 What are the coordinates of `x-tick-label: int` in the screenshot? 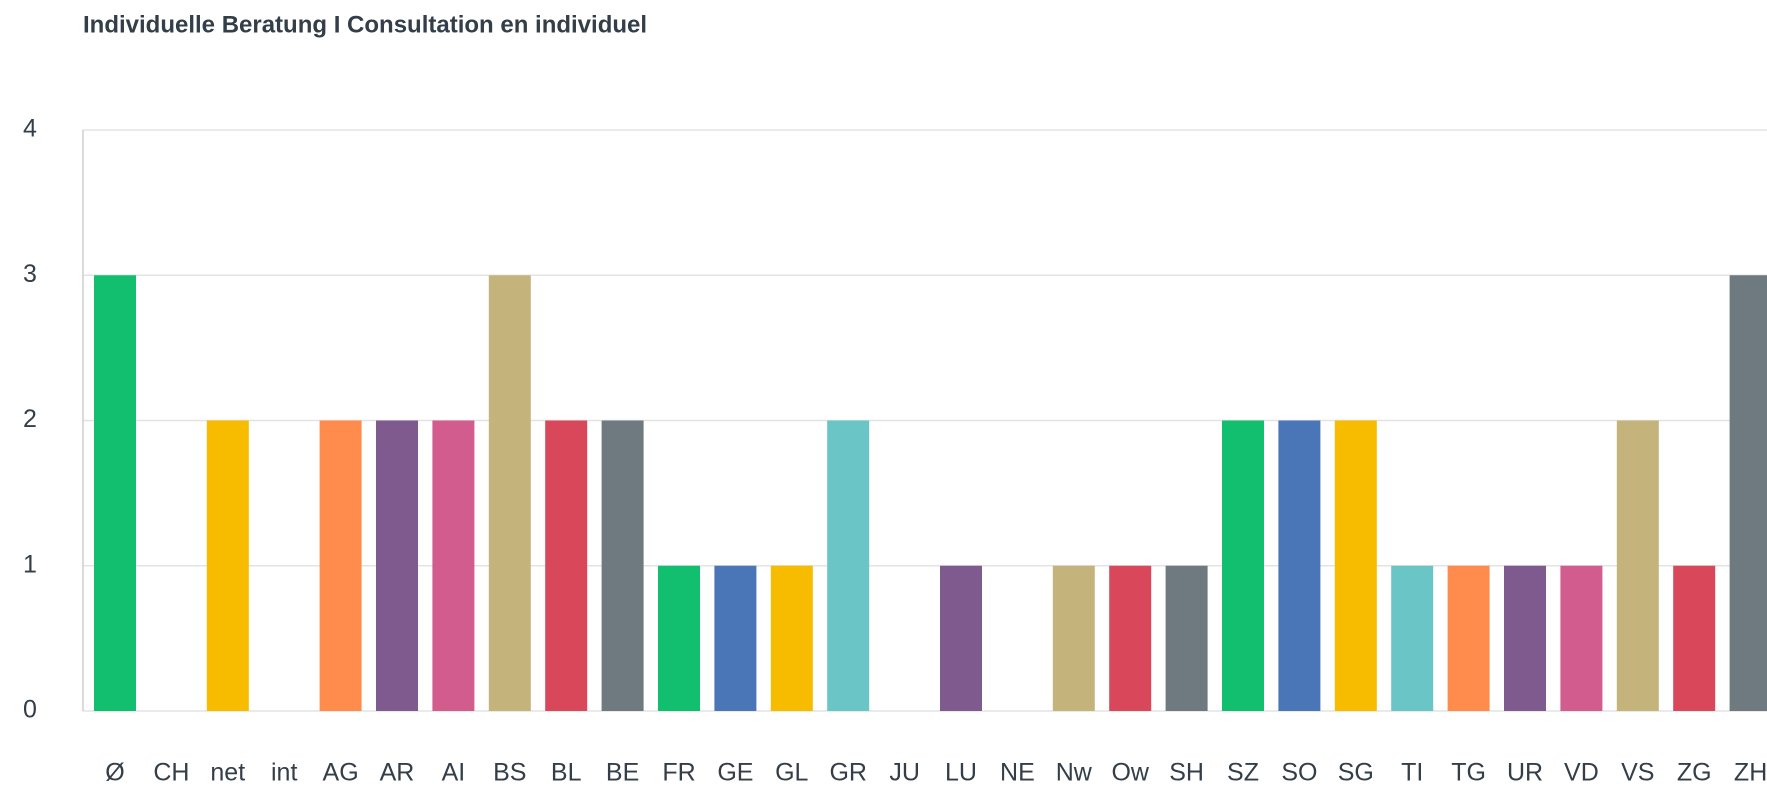 It's located at (284, 773).